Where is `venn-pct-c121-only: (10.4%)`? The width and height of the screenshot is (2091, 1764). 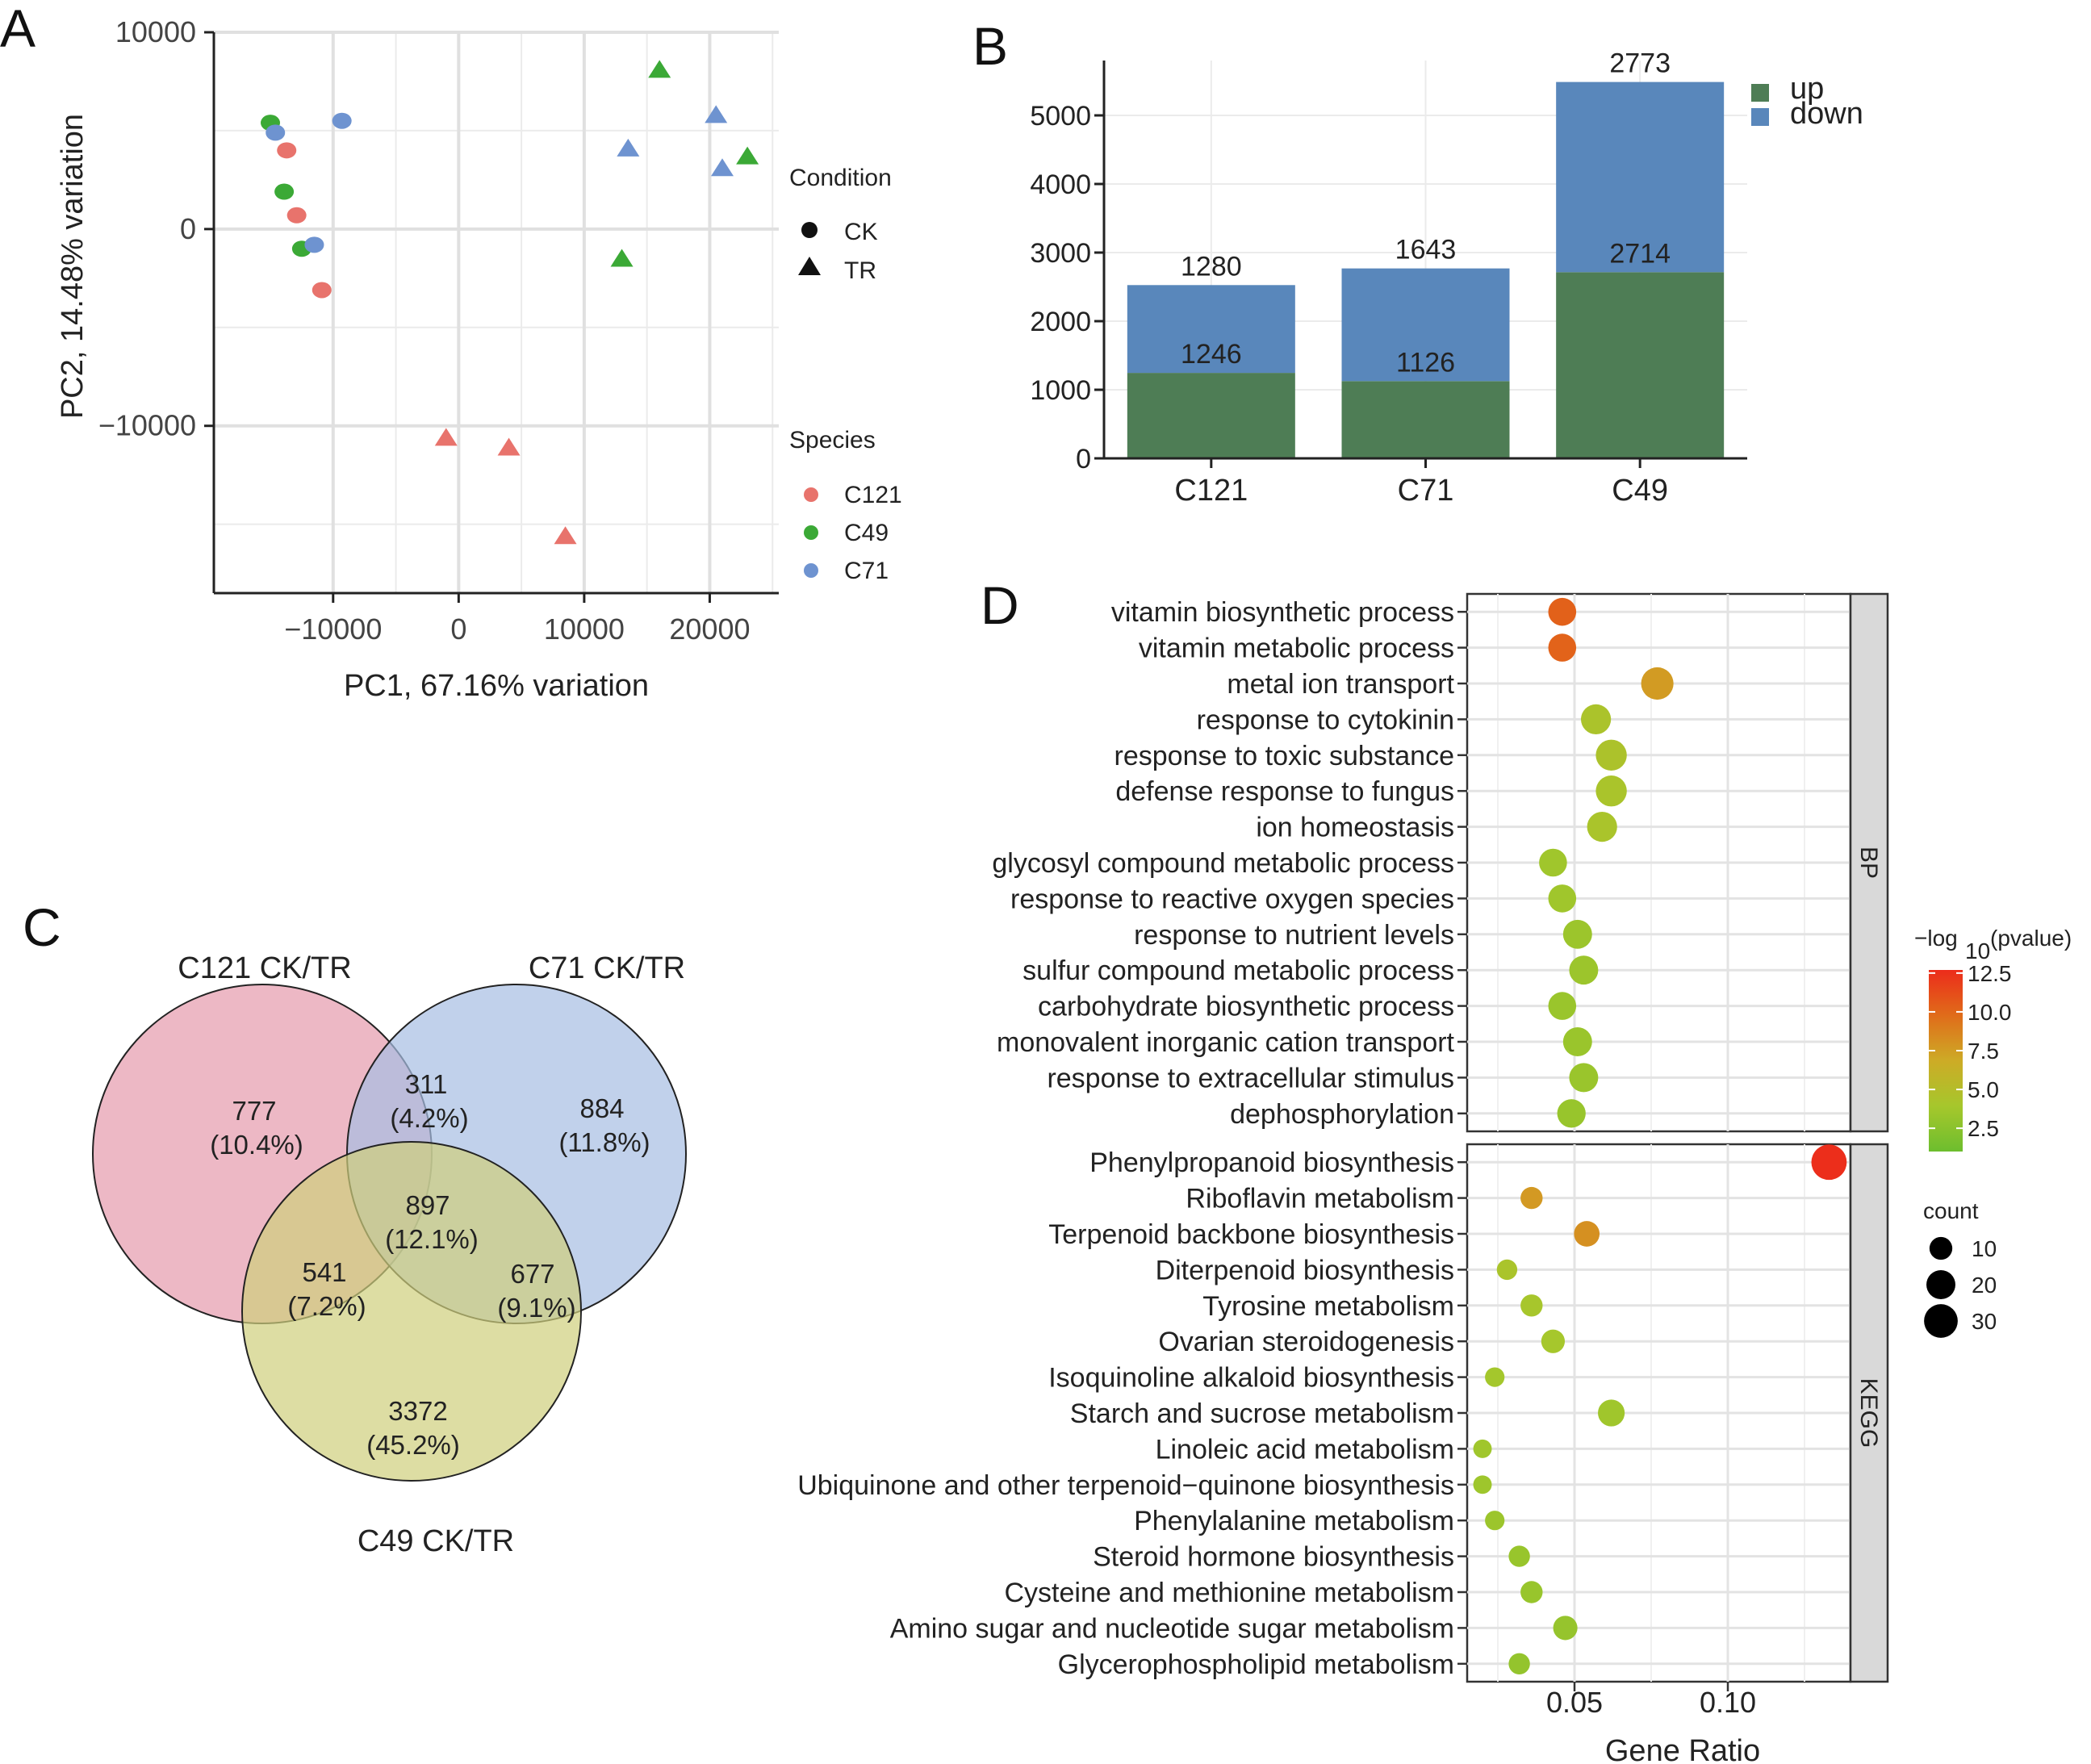
venn-pct-c121-only: (10.4%) is located at coordinates (256, 1145).